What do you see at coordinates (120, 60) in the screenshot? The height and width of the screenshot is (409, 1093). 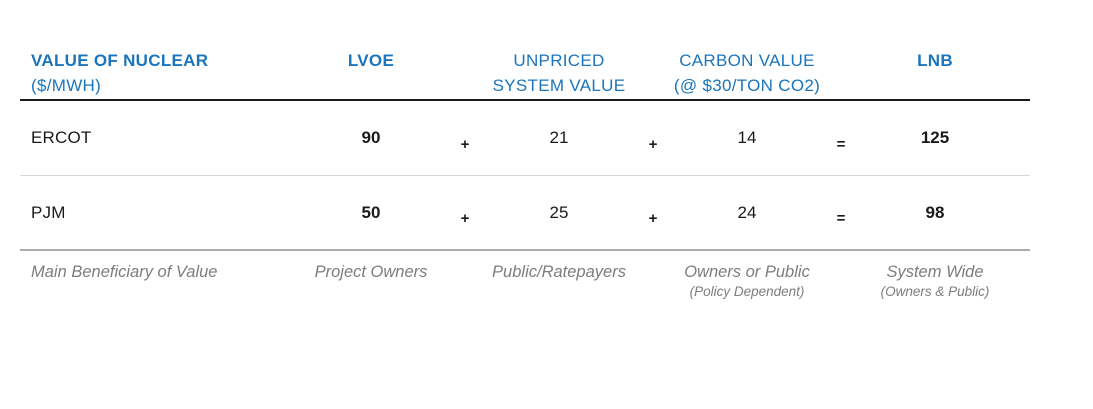 I see `table-title: VALUE OF NUCLEAR` at bounding box center [120, 60].